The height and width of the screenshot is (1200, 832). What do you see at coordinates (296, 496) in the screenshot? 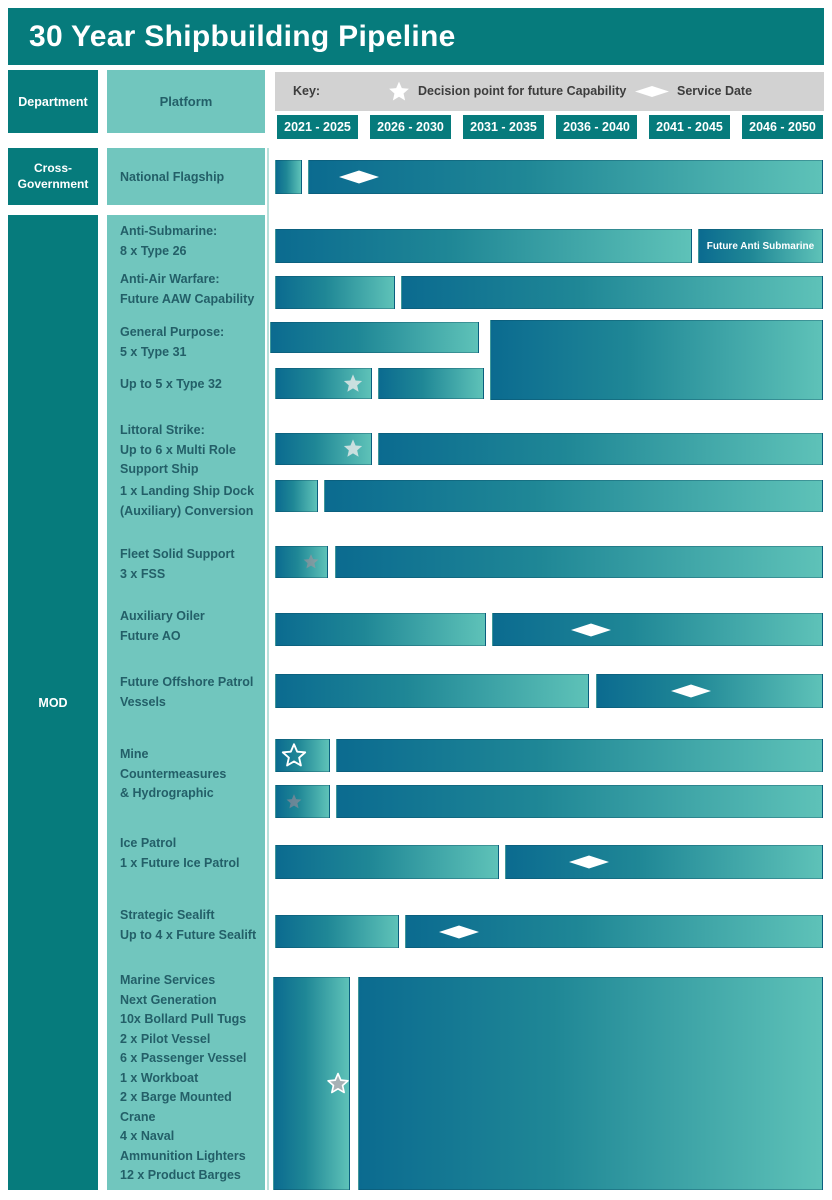
I see `bar-lsd-a` at bounding box center [296, 496].